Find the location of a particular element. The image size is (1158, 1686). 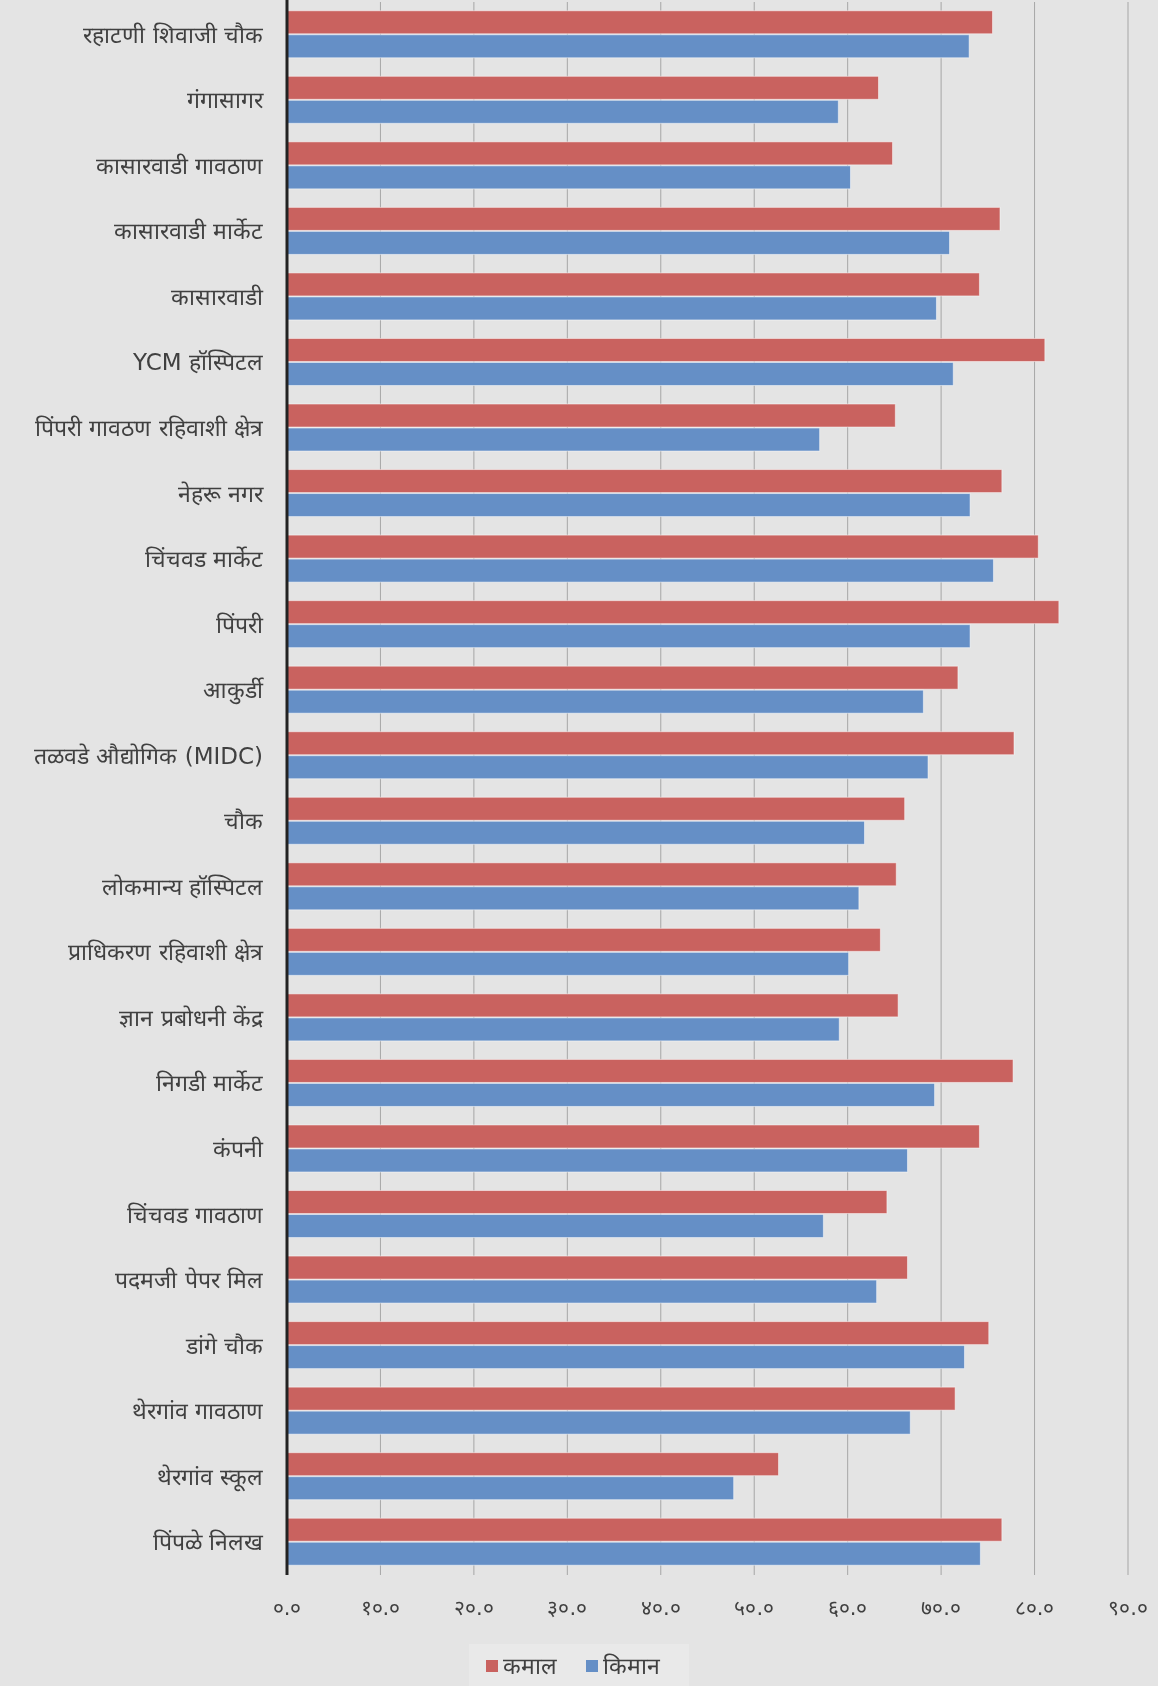

y-tick-label: रहाटणी शिवाजी चौक is located at coordinates (173, 34).